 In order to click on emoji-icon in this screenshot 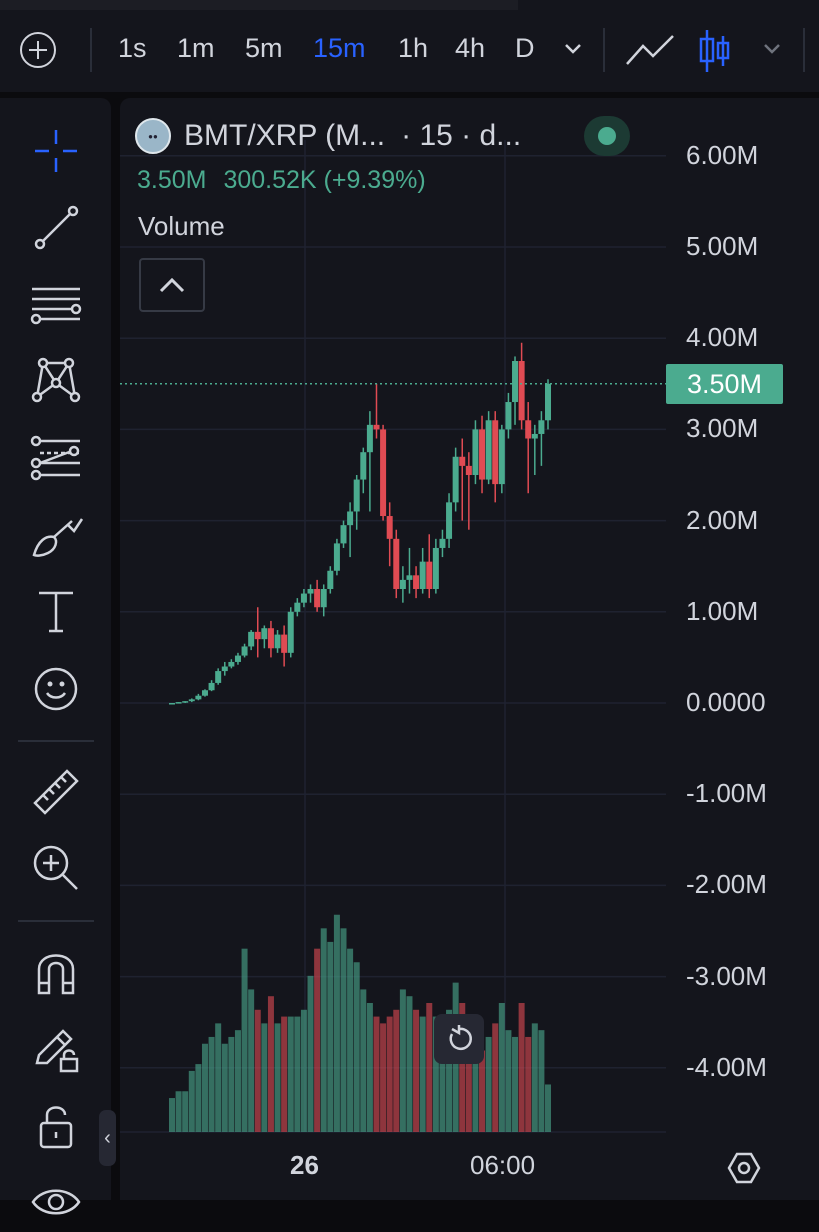, I will do `click(56, 689)`.